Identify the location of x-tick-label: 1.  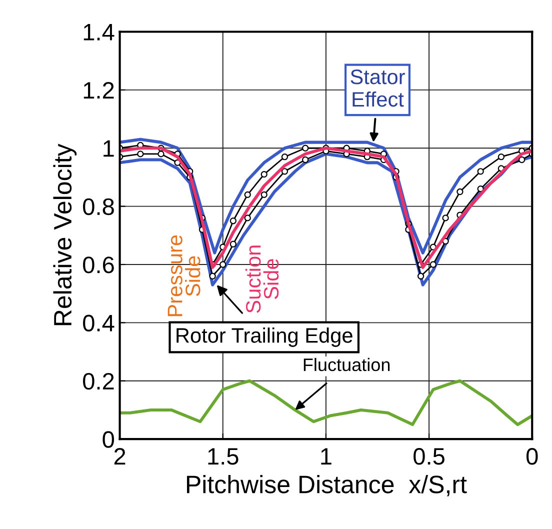
(326, 456).